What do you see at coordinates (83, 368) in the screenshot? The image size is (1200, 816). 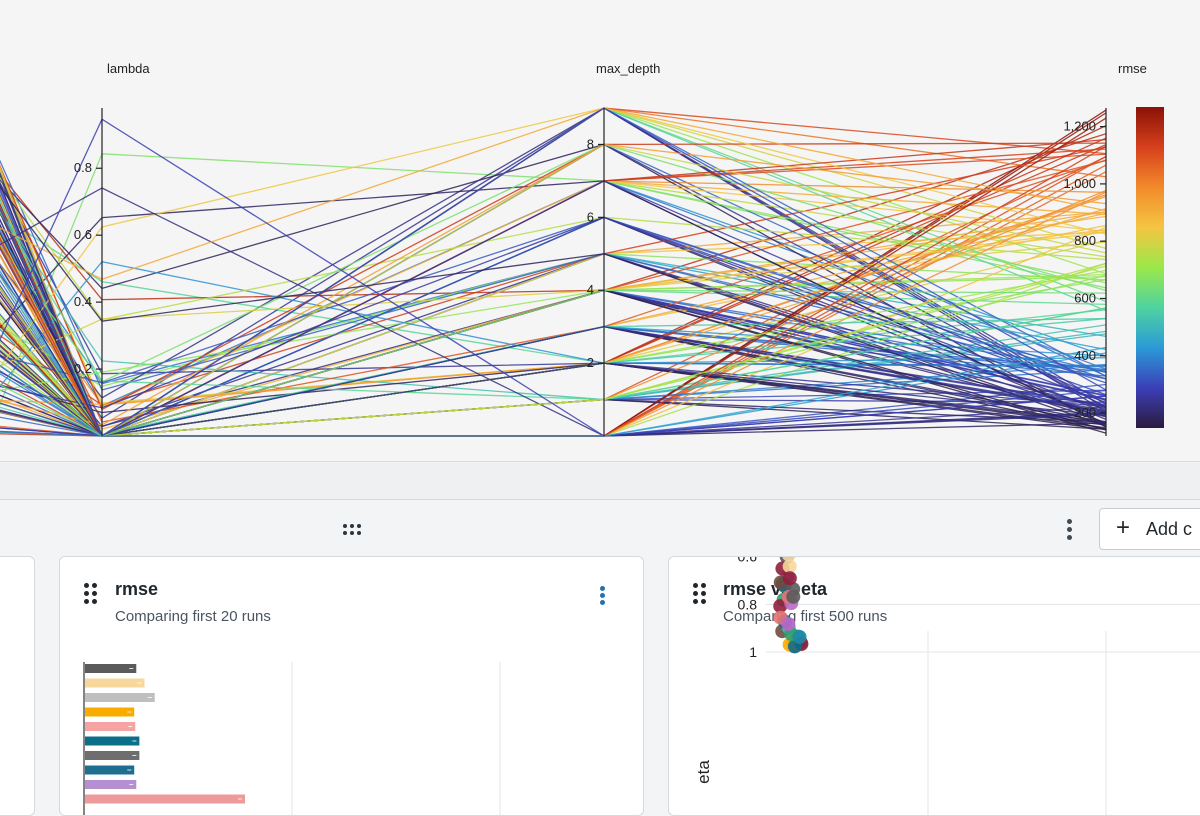 I see `pc-tick-label: 0.2` at bounding box center [83, 368].